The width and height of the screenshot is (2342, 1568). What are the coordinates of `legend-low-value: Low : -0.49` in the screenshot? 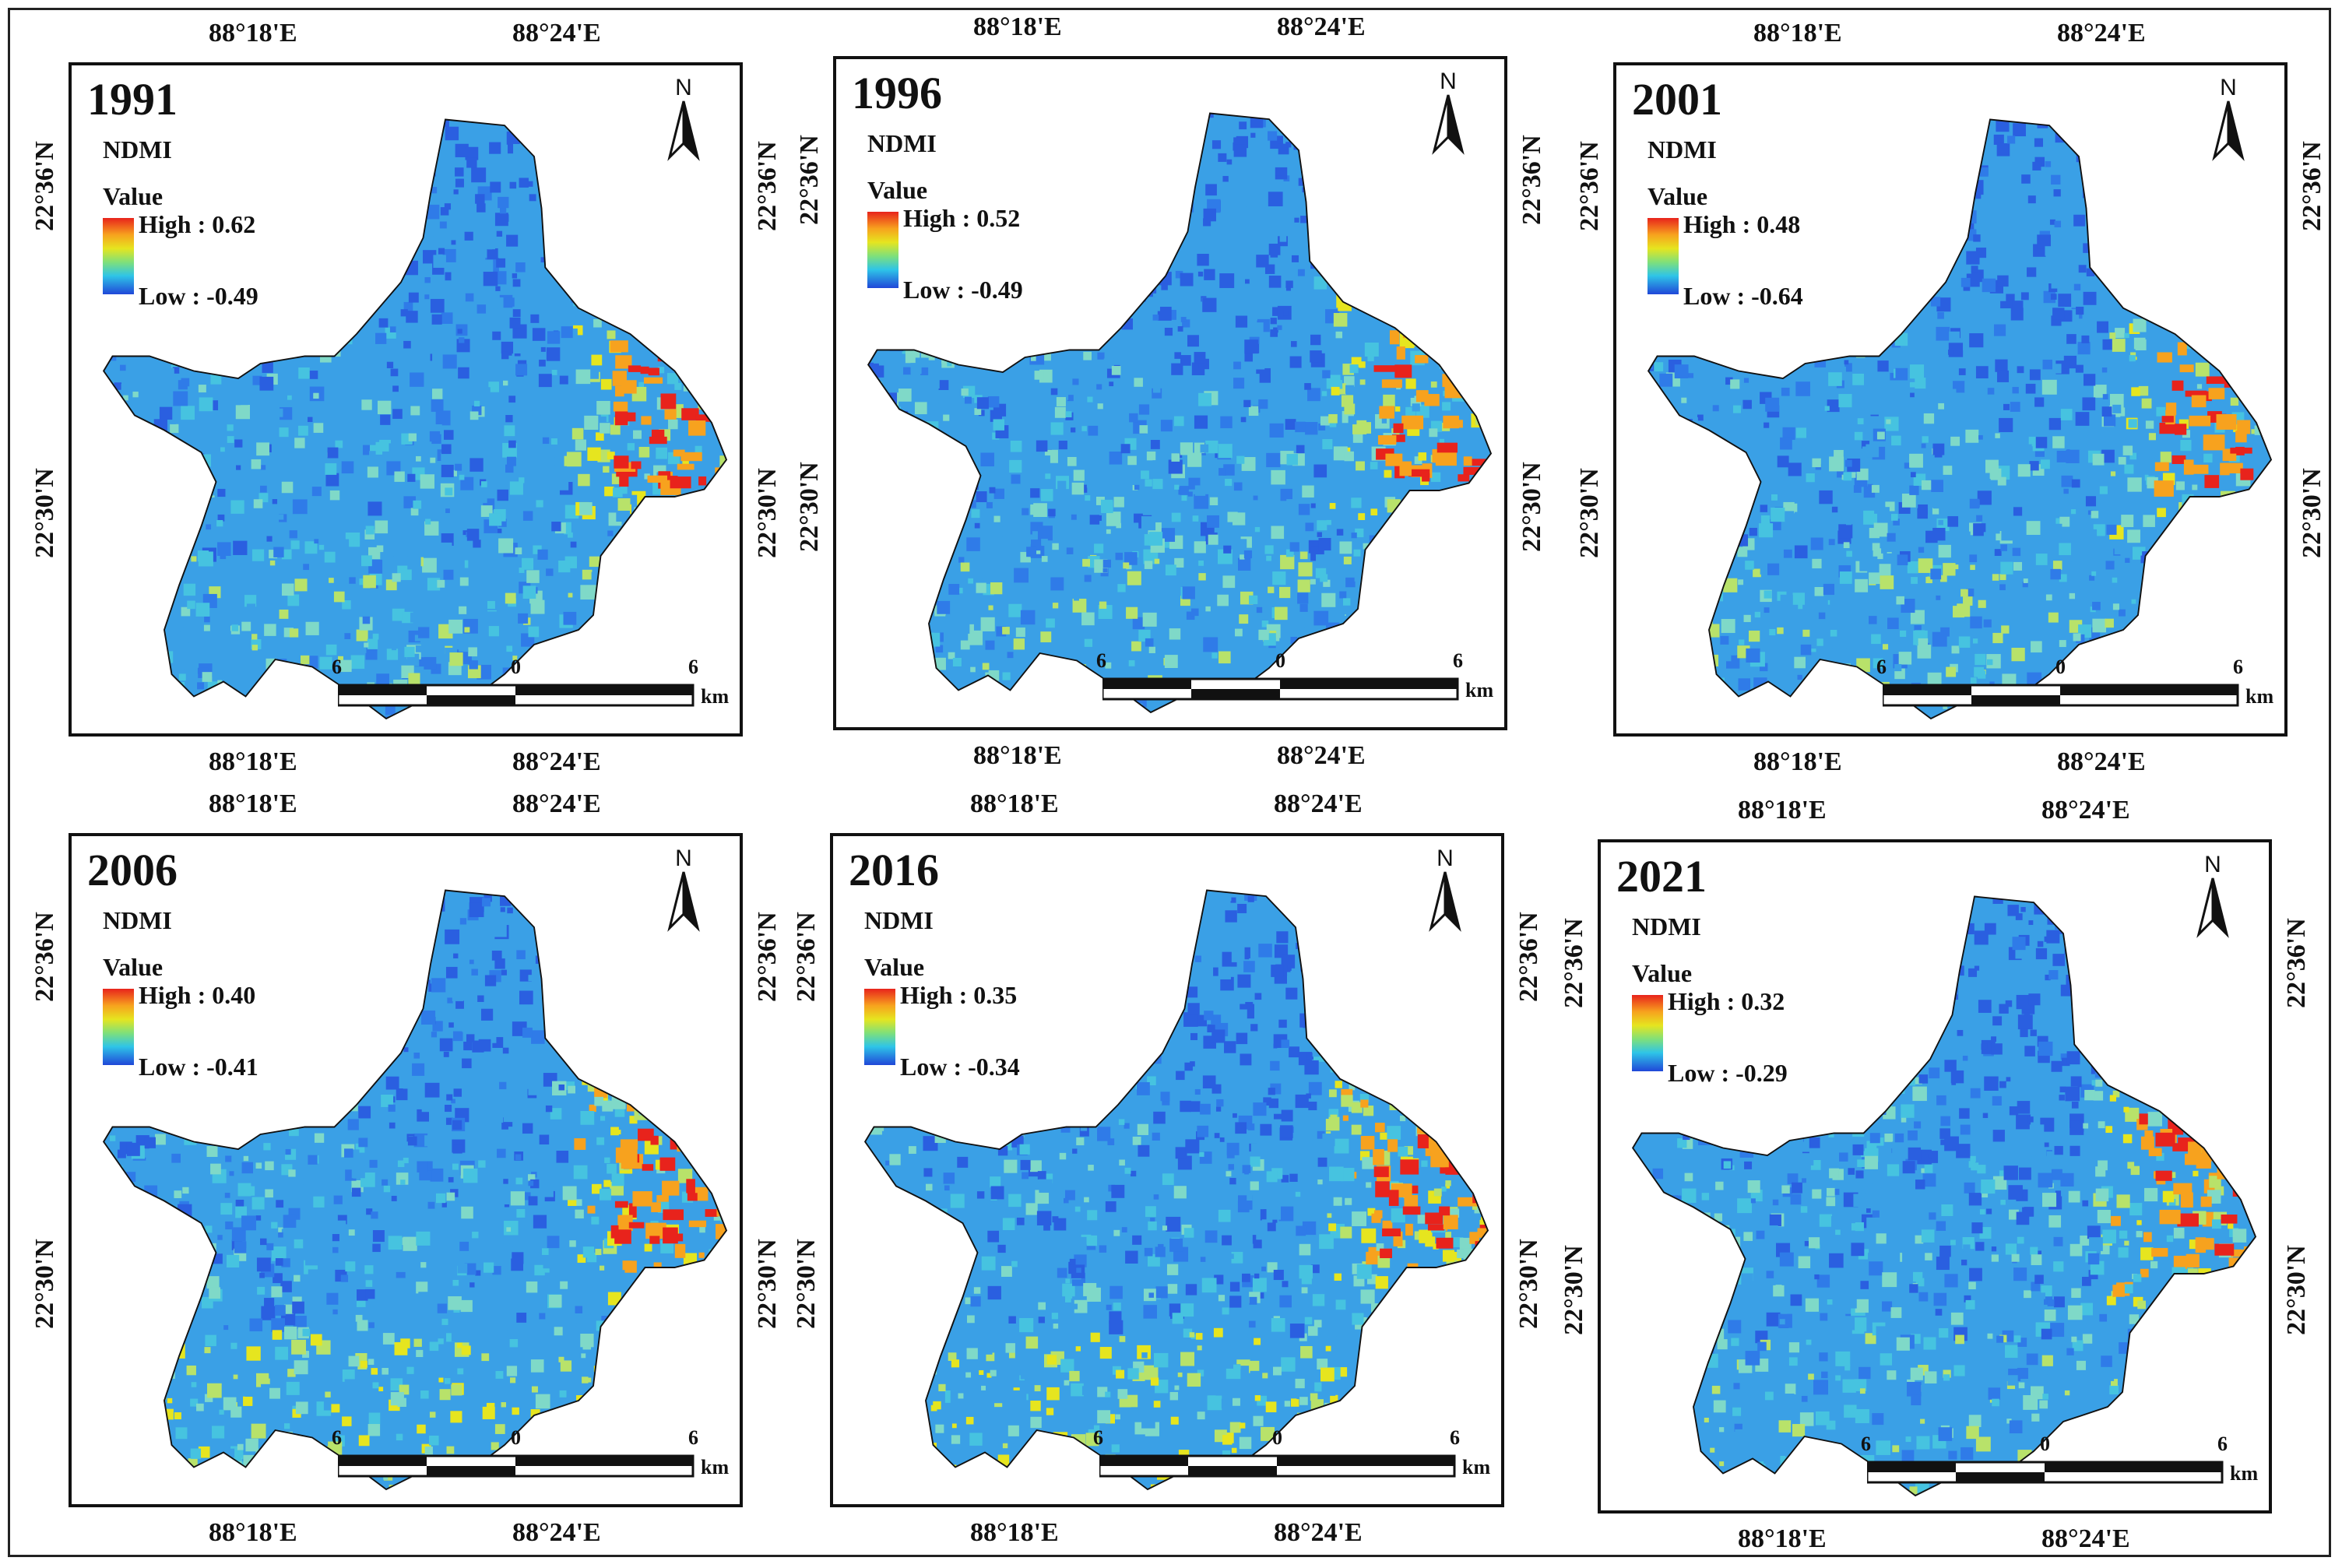 It's located at (199, 296).